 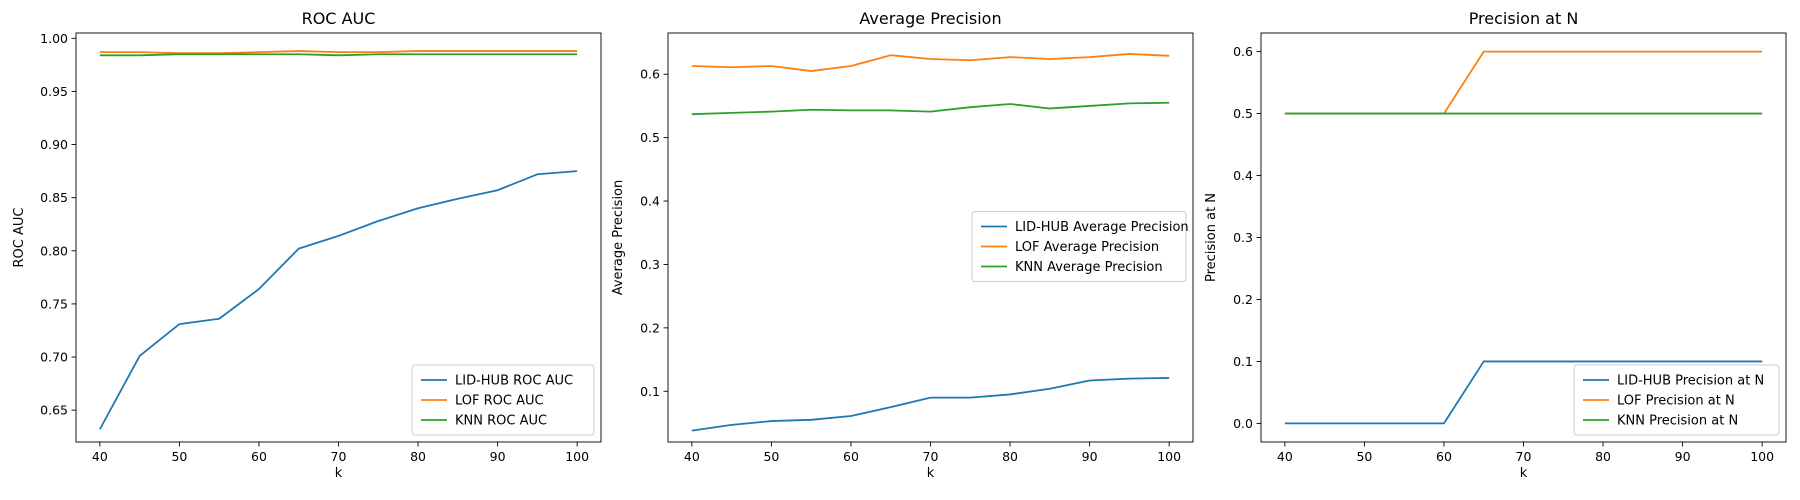 What do you see at coordinates (54, 197) in the screenshot?
I see `chart0-ytick-label: 0.85` at bounding box center [54, 197].